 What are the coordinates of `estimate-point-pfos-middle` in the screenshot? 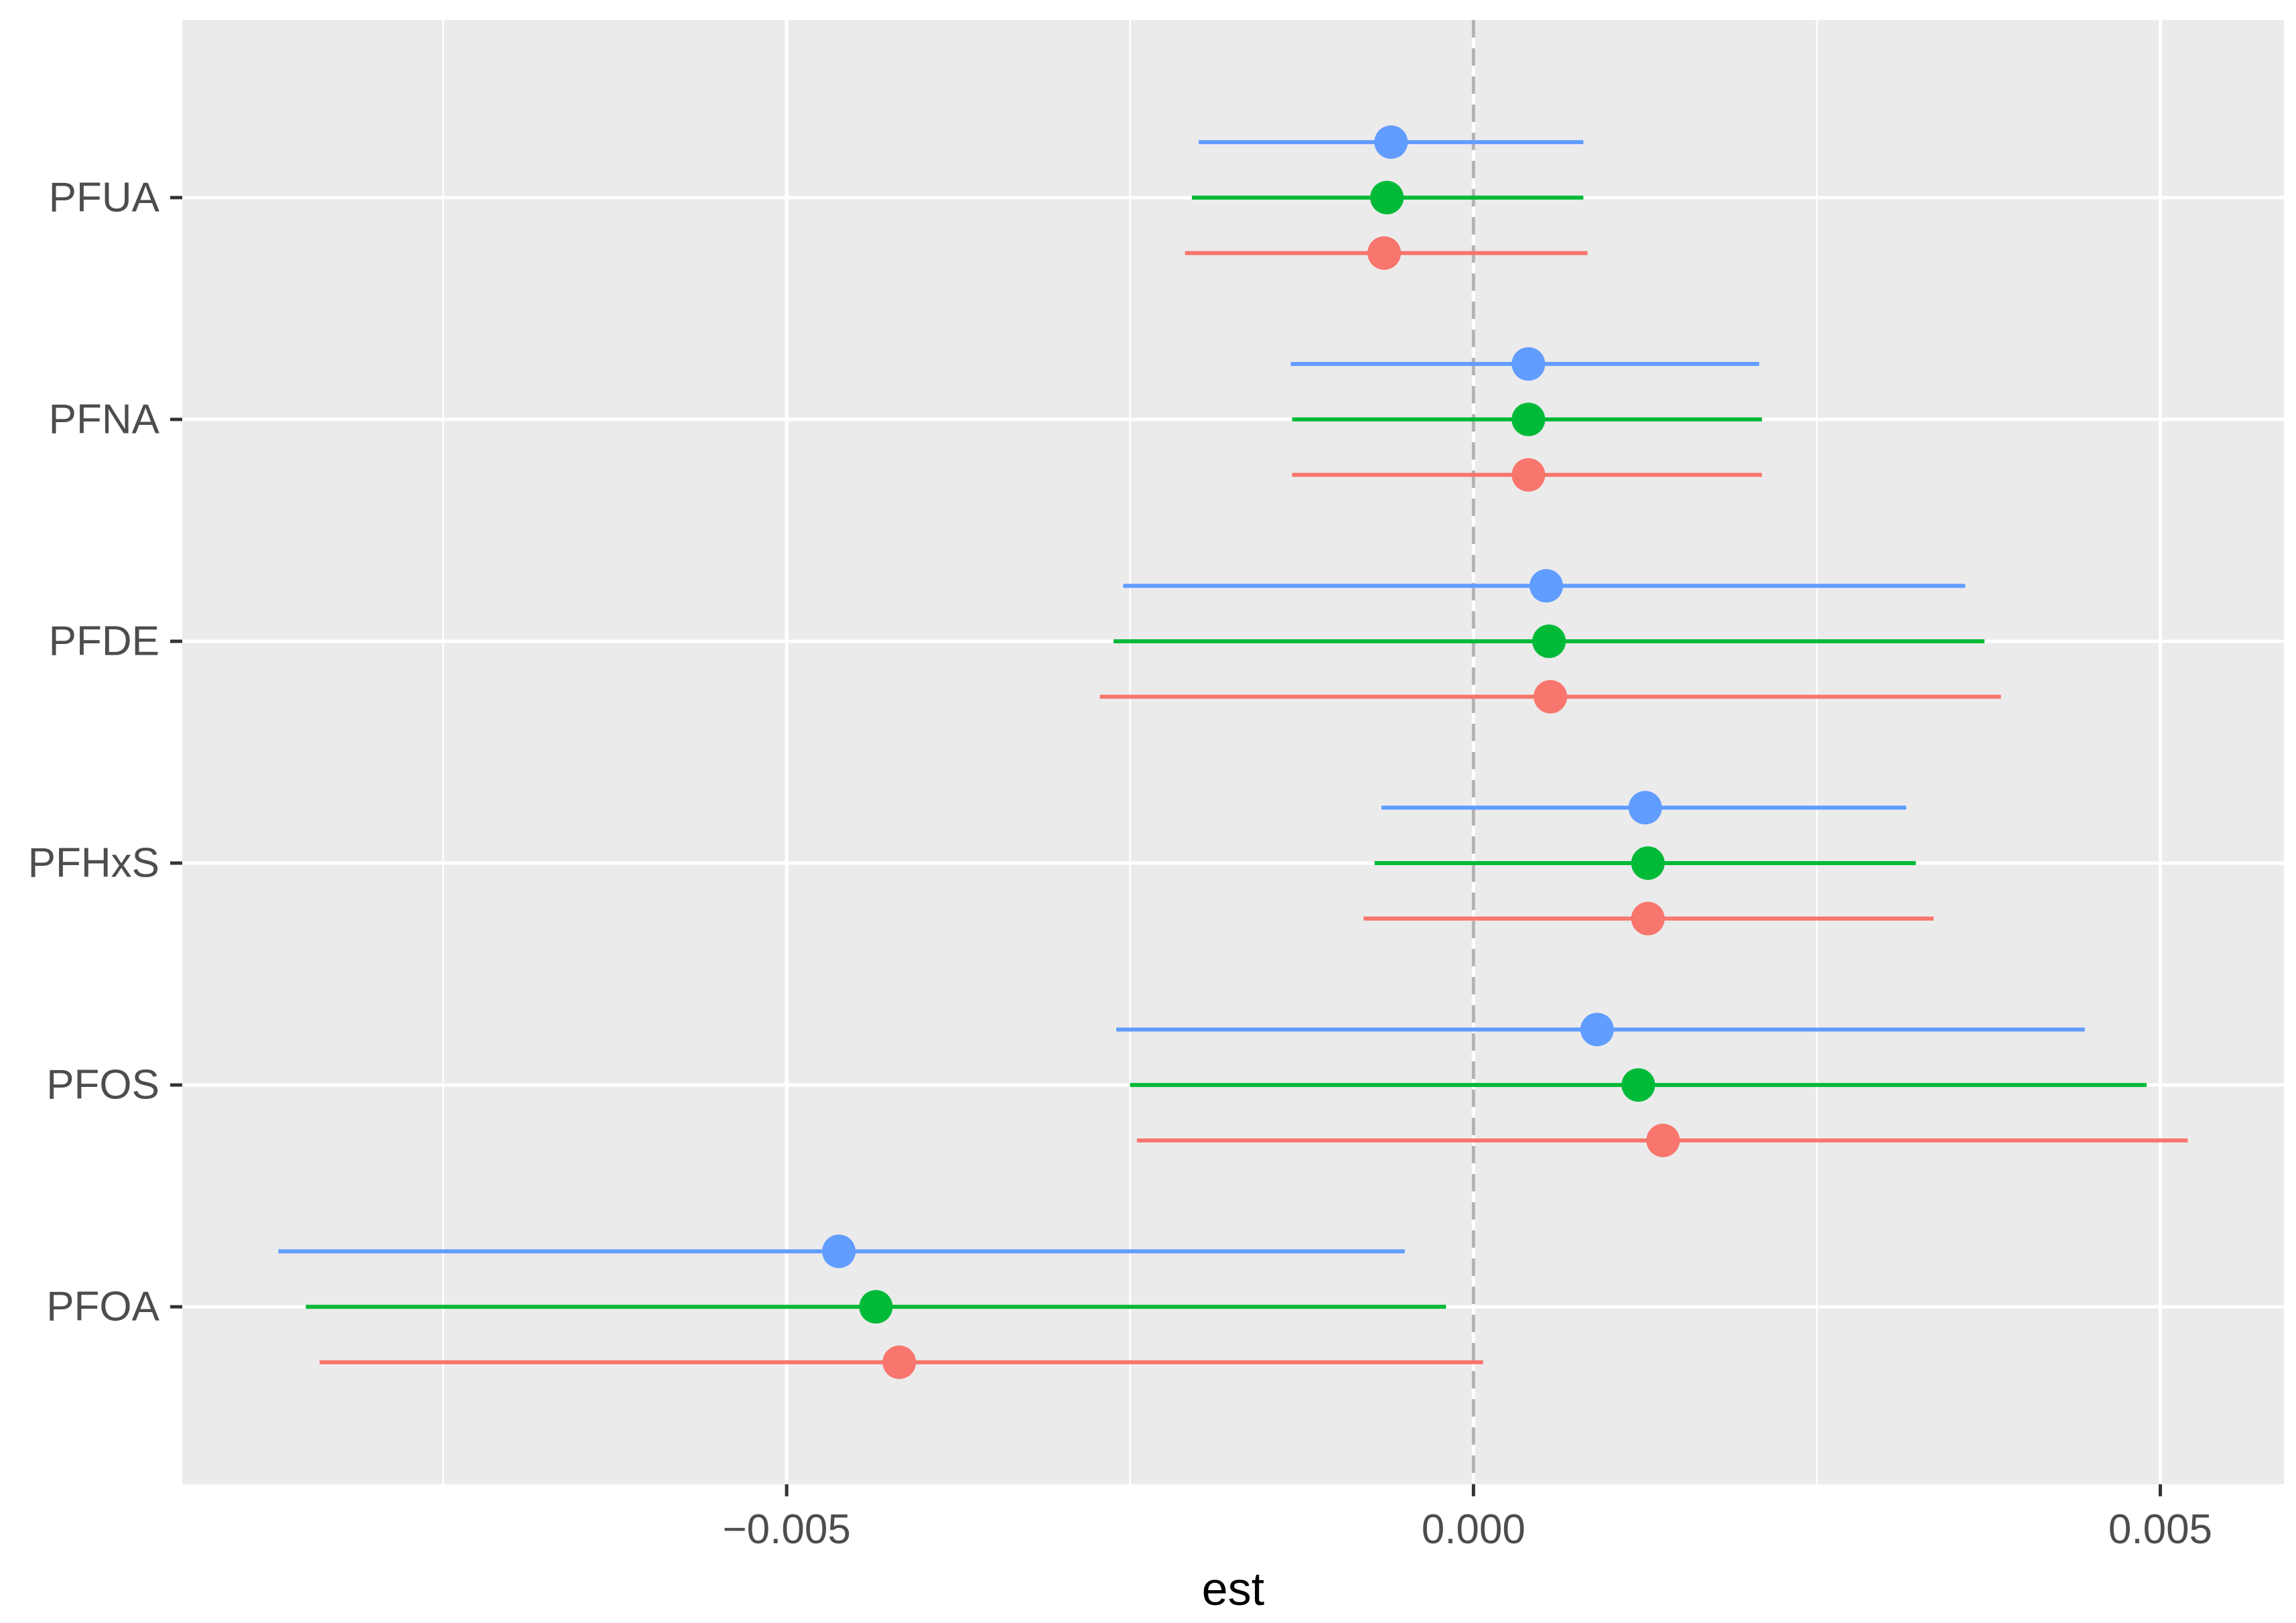 It's located at (1638, 1085).